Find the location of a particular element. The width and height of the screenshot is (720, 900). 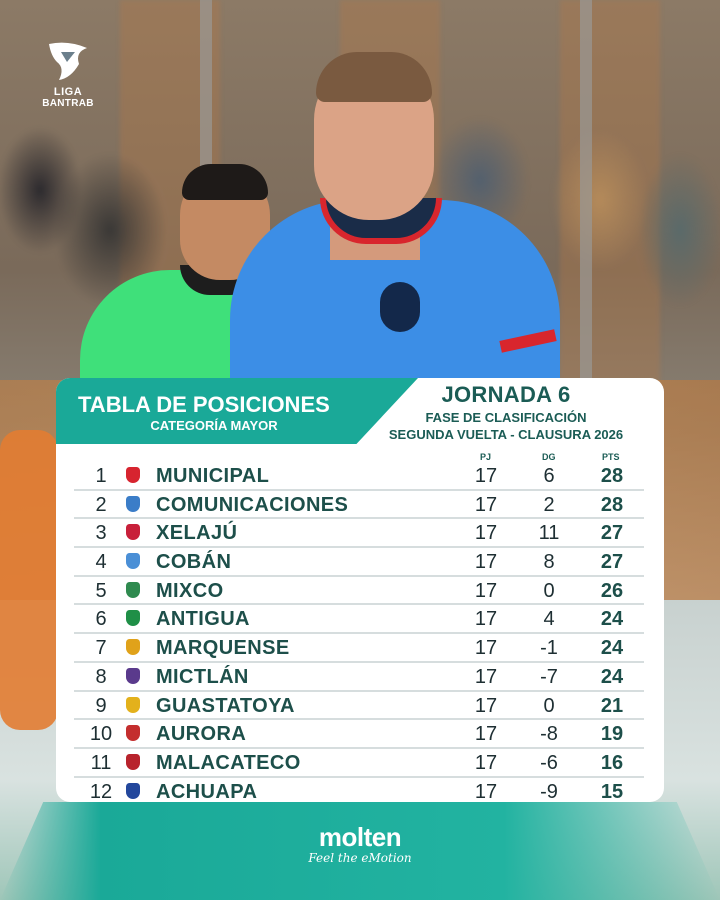

player-silhouette is located at coordinates (29, 580).